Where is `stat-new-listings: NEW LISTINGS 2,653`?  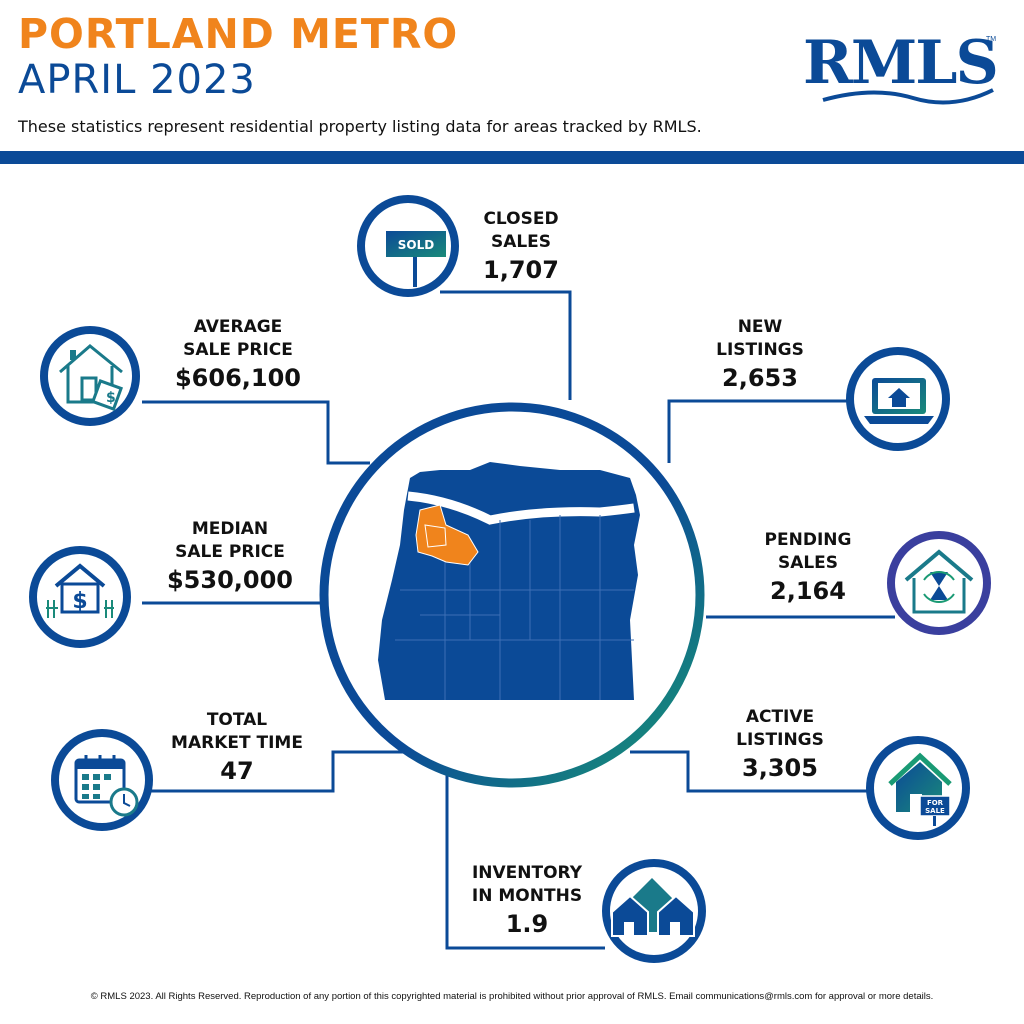
stat-new-listings: NEW LISTINGS 2,653 is located at coordinates (760, 355).